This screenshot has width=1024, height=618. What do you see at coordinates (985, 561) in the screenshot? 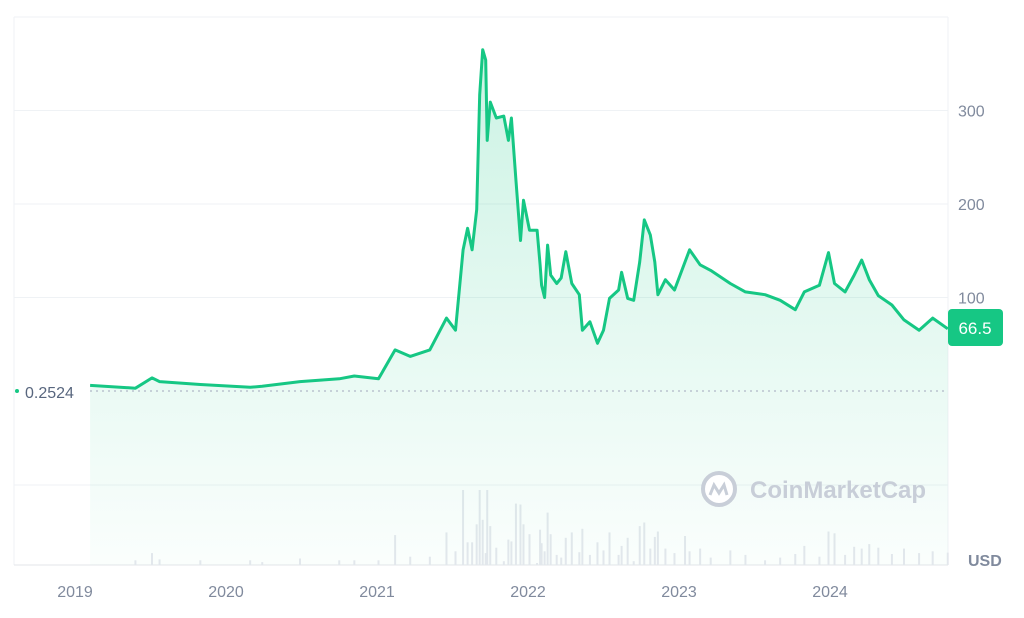
I see `currency-label: USD` at bounding box center [985, 561].